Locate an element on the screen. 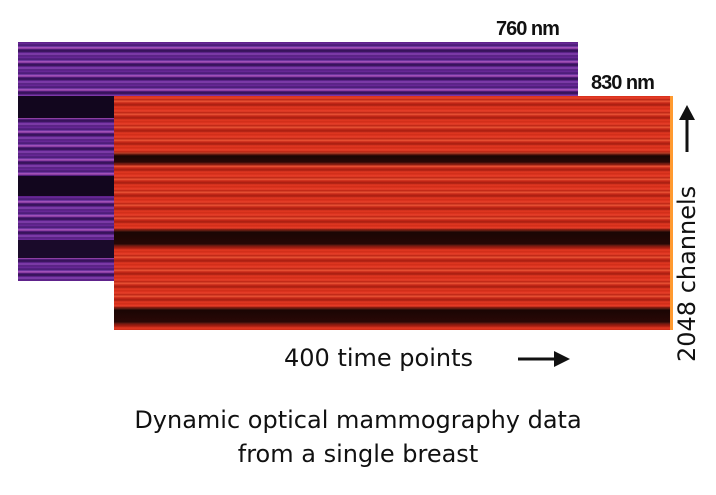 The image size is (716, 495). y-axis-label: 2048 channels is located at coordinates (687, 273).